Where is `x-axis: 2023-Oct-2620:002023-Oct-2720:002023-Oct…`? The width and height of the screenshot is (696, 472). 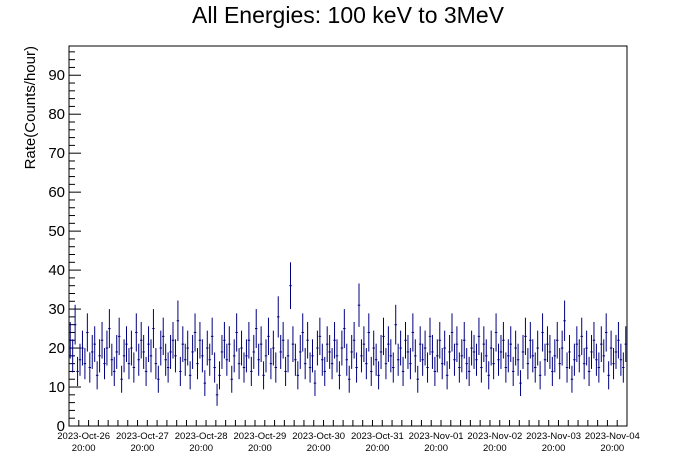
x-axis: 2023-Oct-2620:002023-Oct-2720:002023-Oct… is located at coordinates (348, 437).